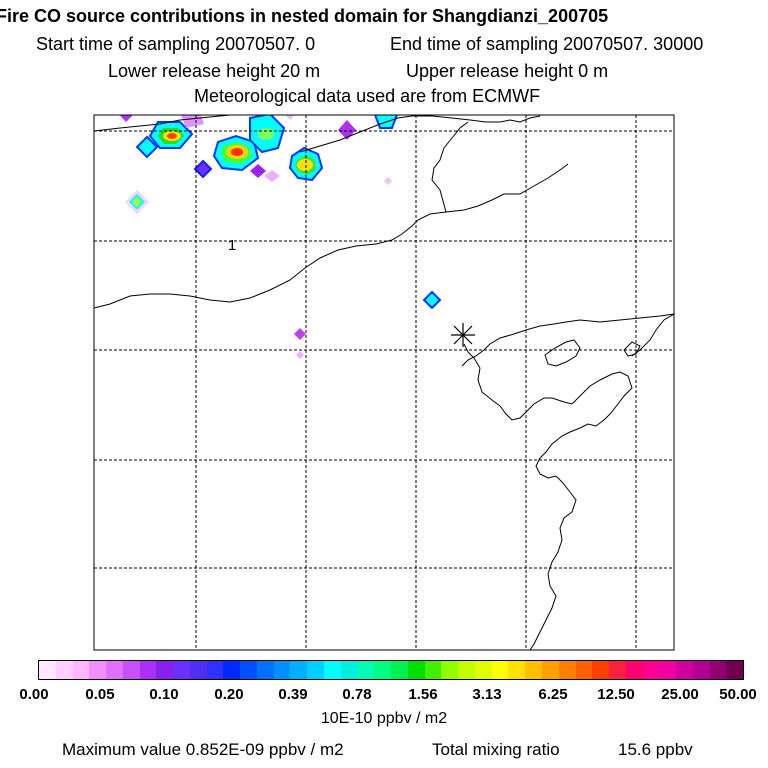 Image resolution: width=768 pixels, height=768 pixels. I want to click on scale-tick: 1.56, so click(423, 694).